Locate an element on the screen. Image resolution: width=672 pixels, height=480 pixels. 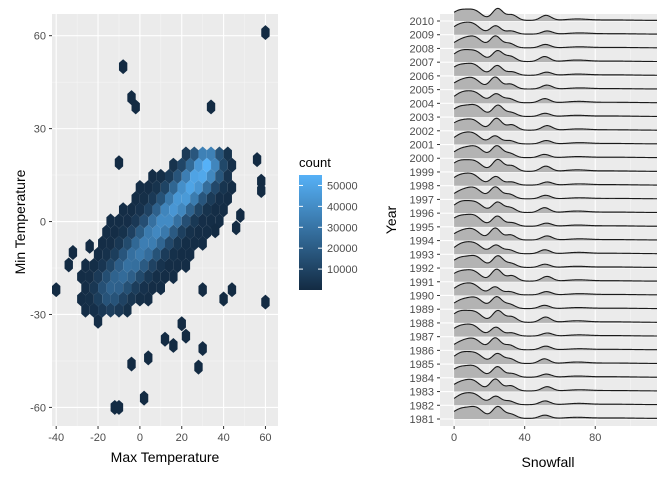
y-tick-label: 60 is located at coordinates (40, 37).